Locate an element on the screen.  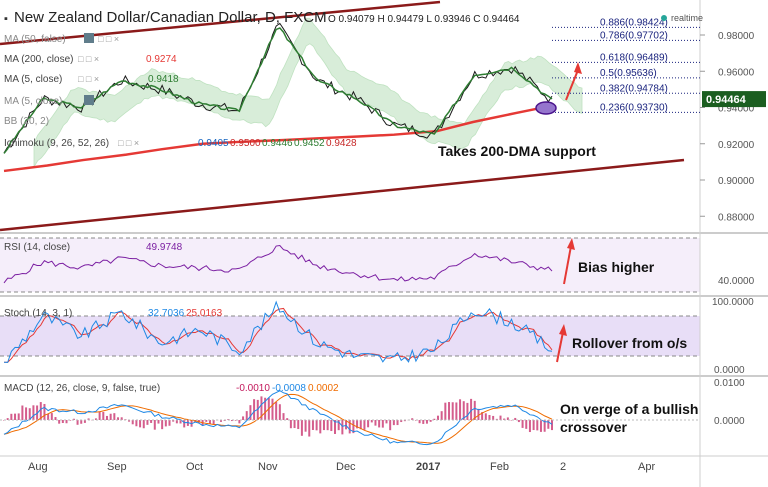
stoch-line-layer is located at coordinates (278, 331).